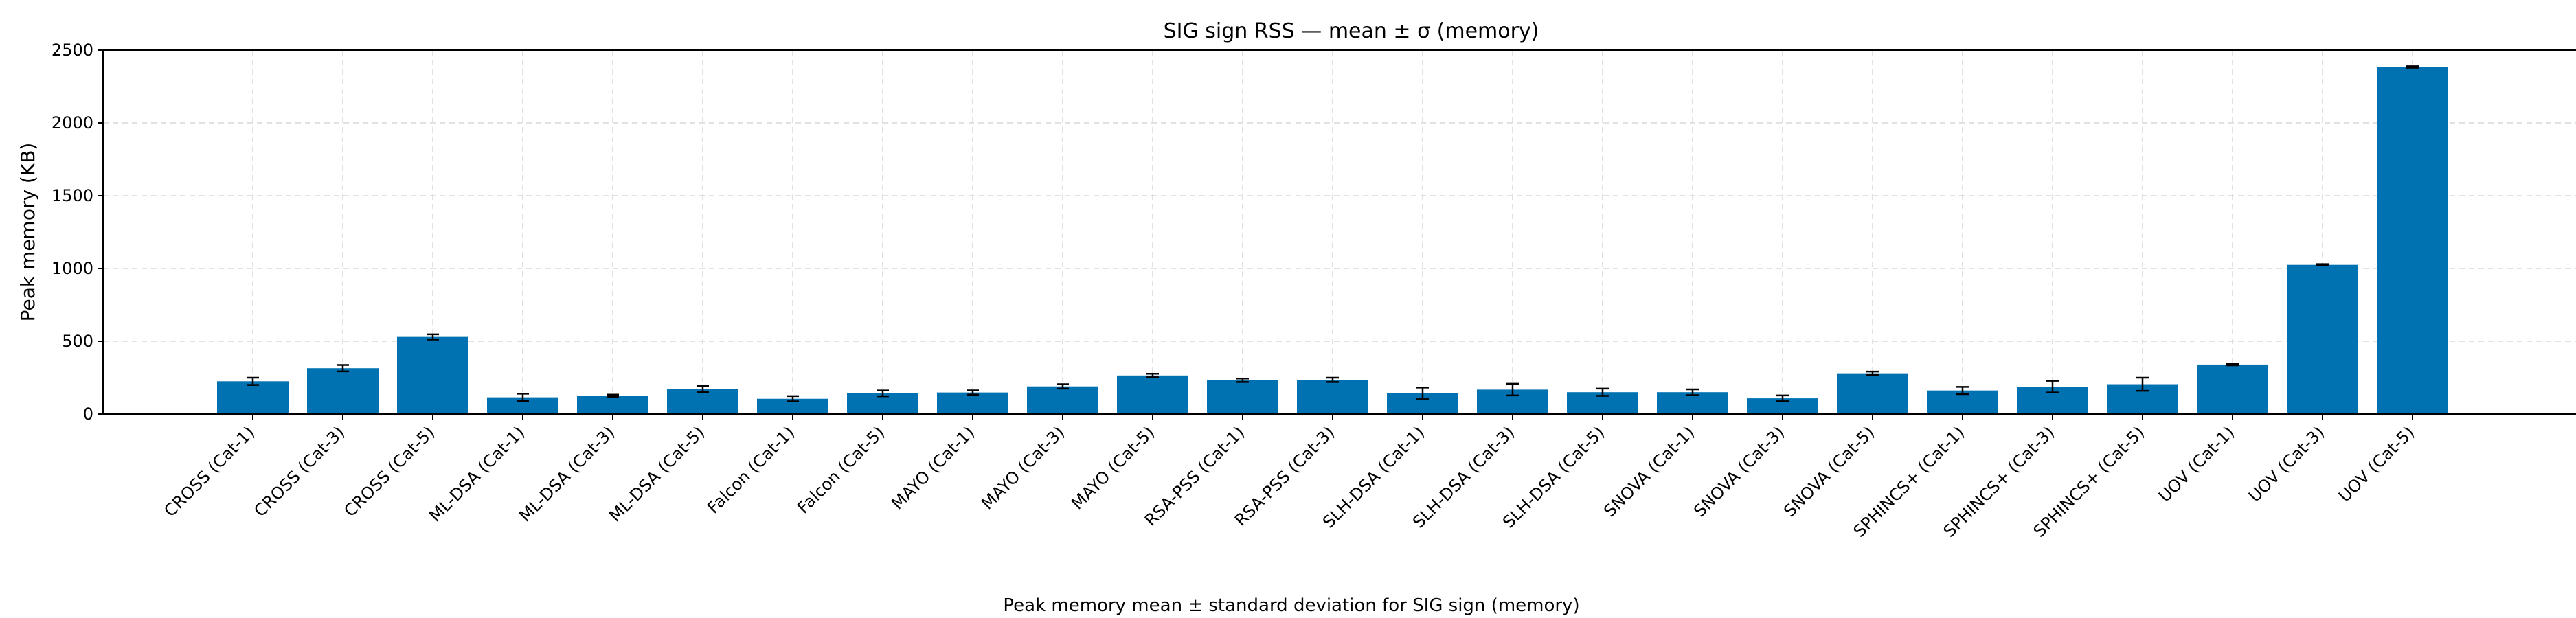  Describe the element at coordinates (27, 232) in the screenshot. I see `y-axis-label: Peak memory (KB)` at that location.